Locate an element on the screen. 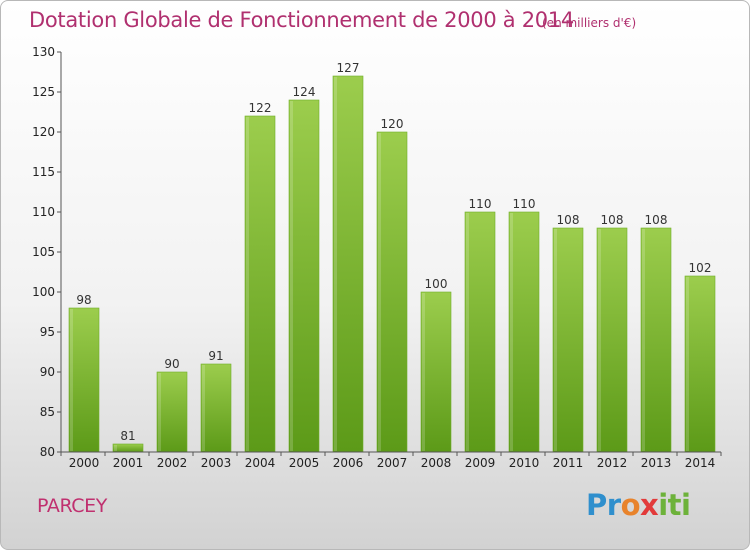 This screenshot has height=550, width=750. bar-highlight-2010 is located at coordinates (511, 332).